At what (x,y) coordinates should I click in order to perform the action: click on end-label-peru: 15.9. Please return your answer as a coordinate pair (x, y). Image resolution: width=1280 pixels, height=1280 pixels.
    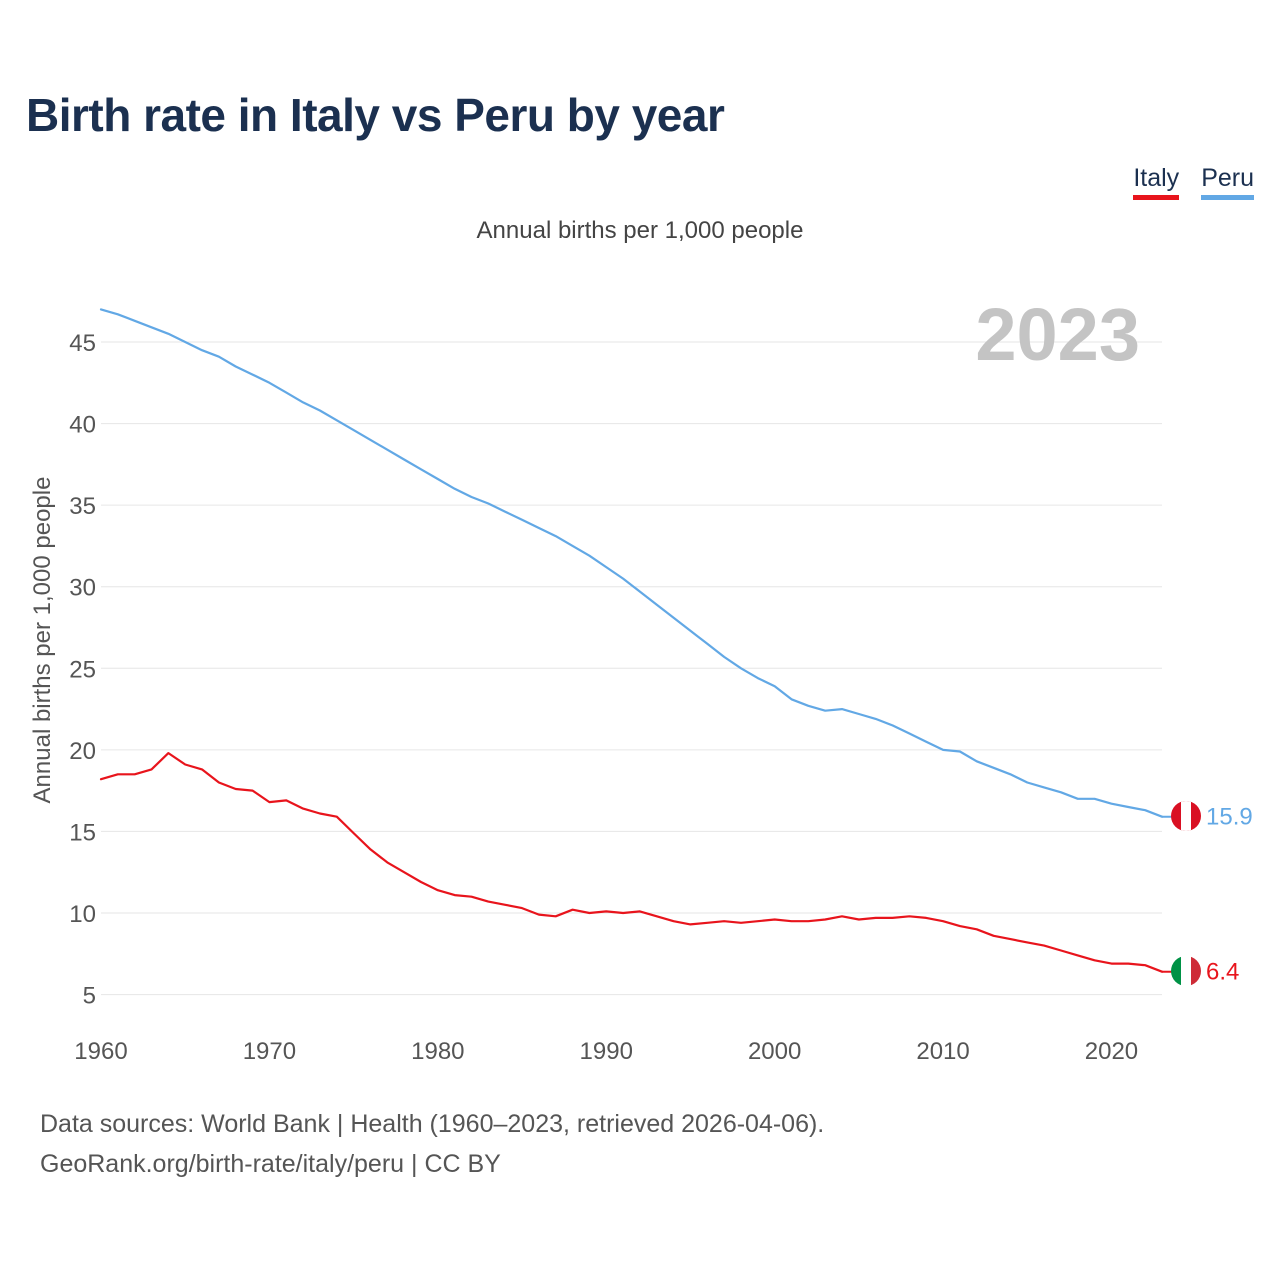
    Looking at the image, I should click on (1229, 817).